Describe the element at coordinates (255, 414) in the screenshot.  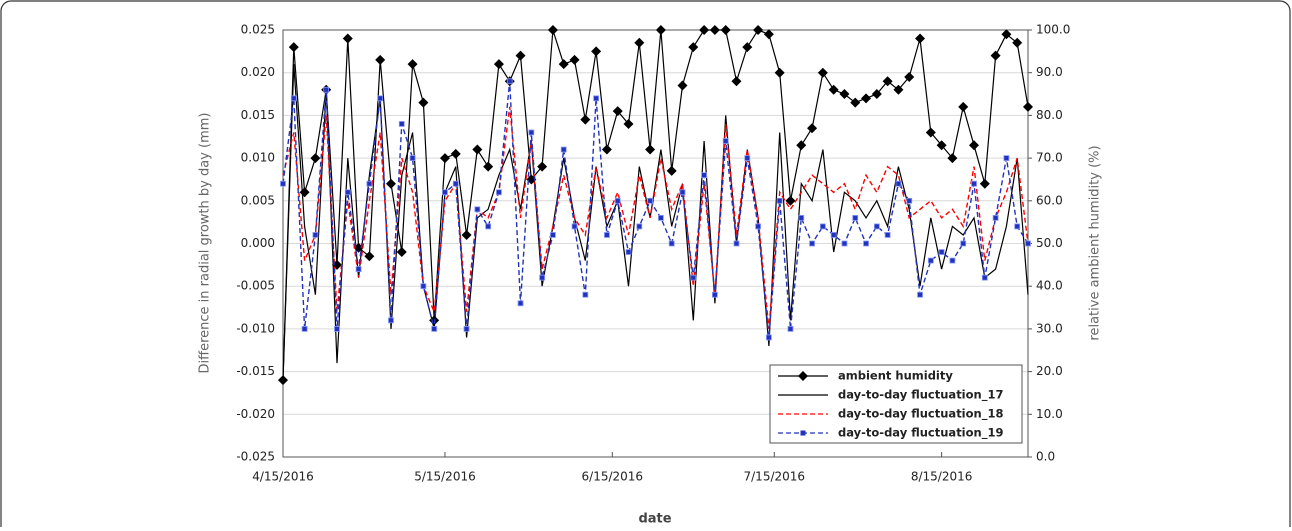
I see `y-tick-label: -0.020` at that location.